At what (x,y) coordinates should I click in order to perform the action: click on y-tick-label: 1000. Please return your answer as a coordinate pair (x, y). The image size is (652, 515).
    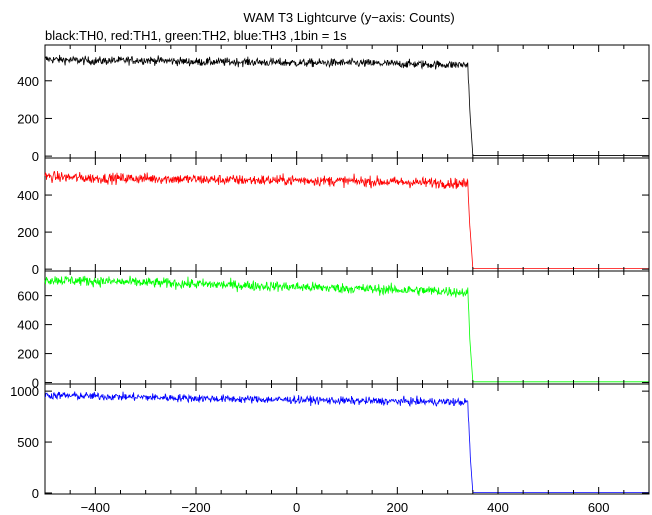
    Looking at the image, I should click on (24, 391).